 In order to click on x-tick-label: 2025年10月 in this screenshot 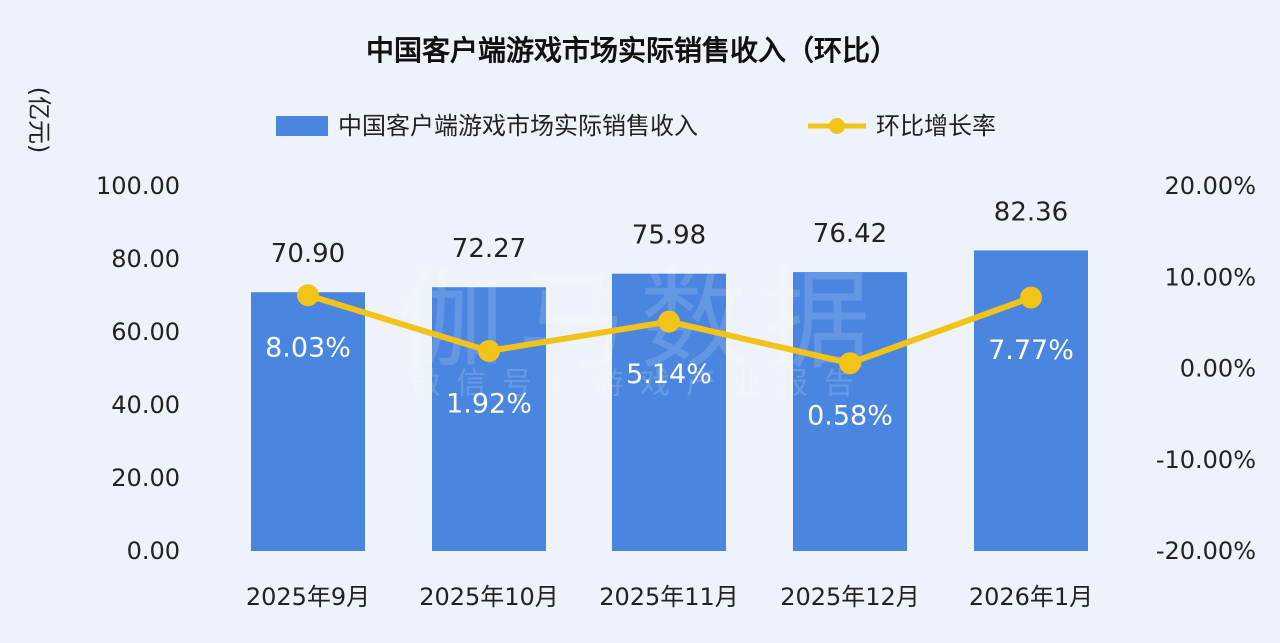, I will do `click(489, 597)`.